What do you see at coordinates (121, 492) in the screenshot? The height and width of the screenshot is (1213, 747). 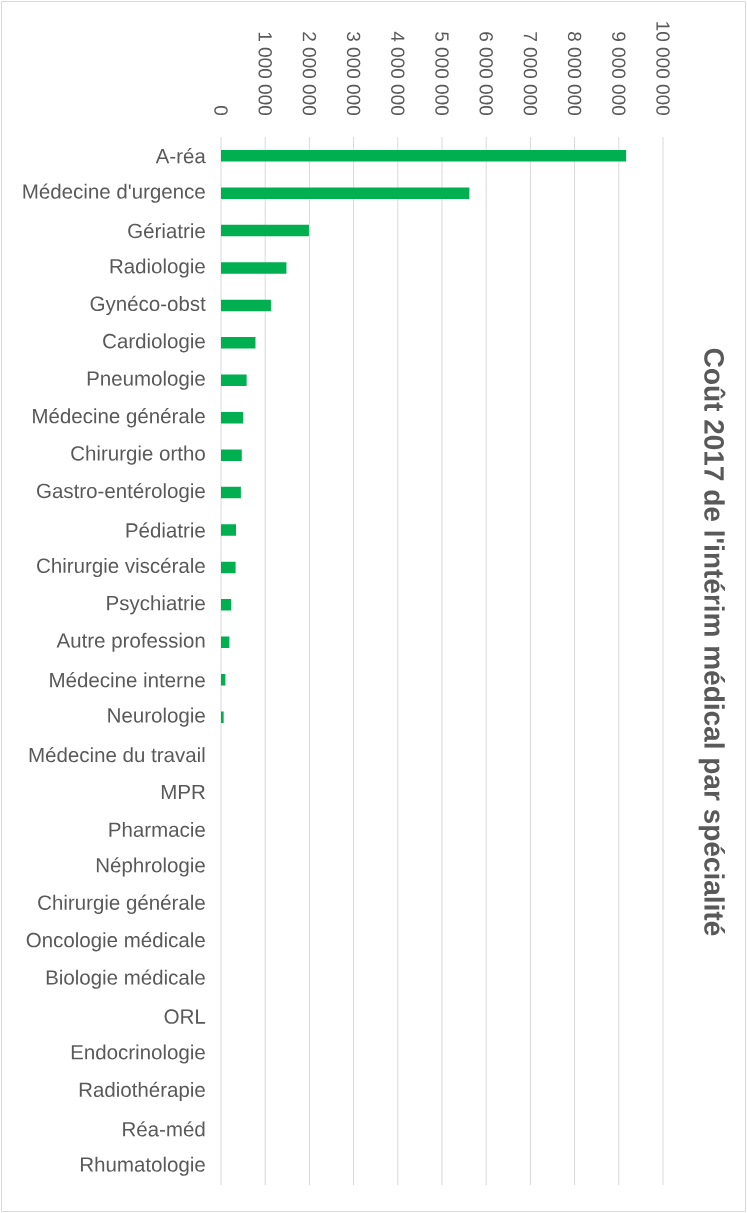 I see `y-tick-label: Gastro-entérologie` at bounding box center [121, 492].